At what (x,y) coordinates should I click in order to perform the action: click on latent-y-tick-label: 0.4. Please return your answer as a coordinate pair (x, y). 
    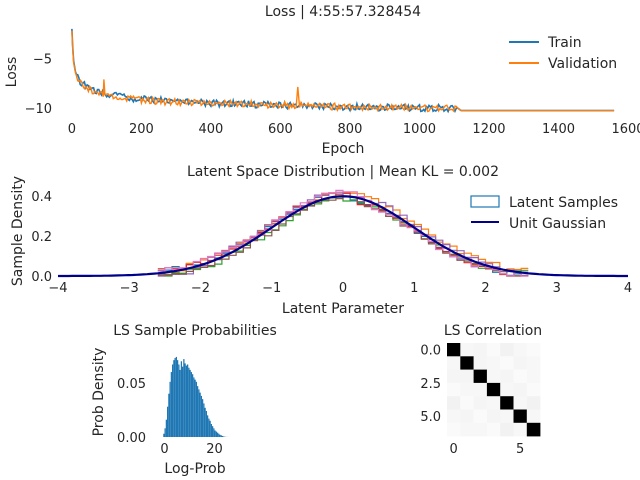
    Looking at the image, I should click on (41, 197).